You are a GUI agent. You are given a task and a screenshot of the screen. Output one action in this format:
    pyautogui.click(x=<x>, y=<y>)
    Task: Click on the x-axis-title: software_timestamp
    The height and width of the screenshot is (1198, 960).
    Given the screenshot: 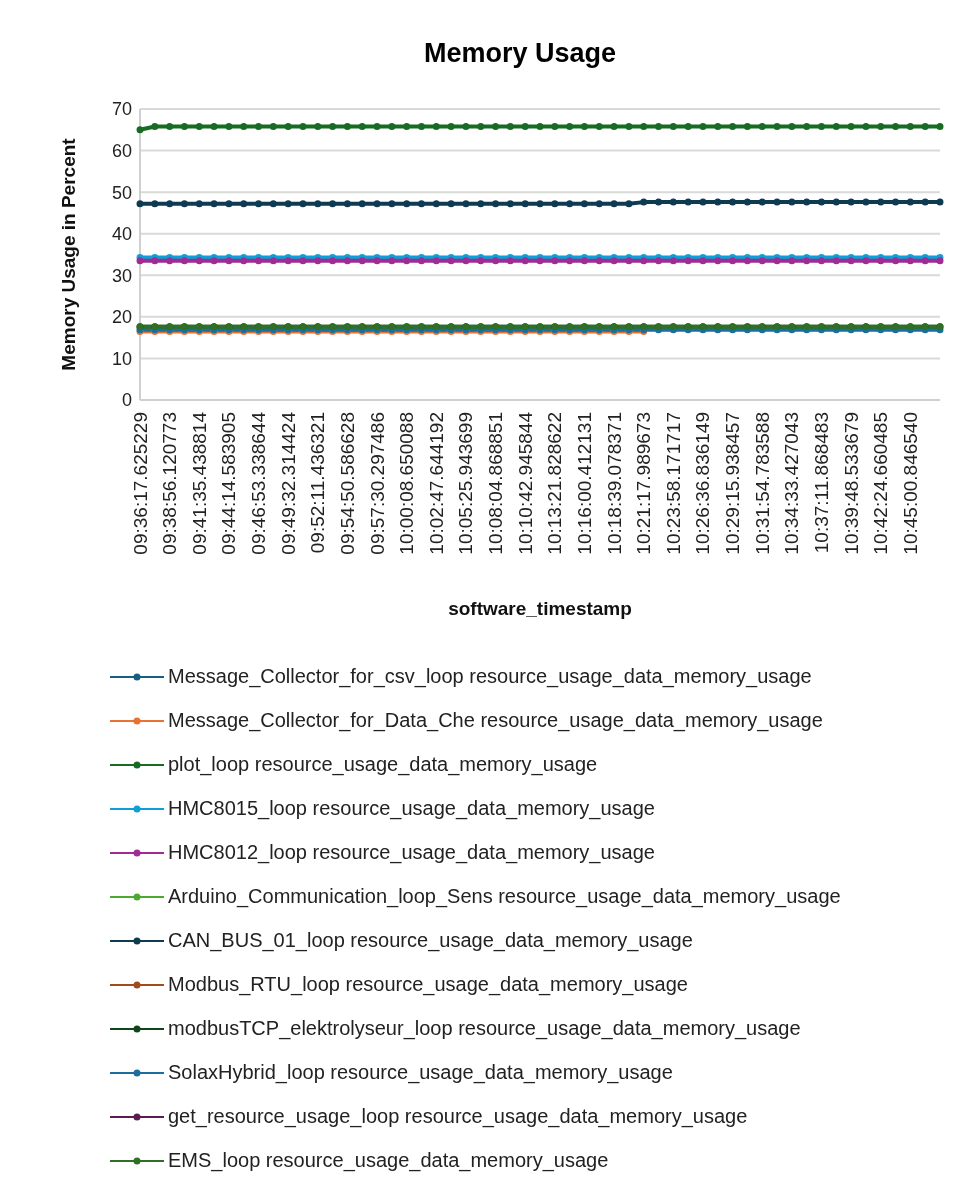 What is the action you would take?
    pyautogui.click(x=540, y=608)
    